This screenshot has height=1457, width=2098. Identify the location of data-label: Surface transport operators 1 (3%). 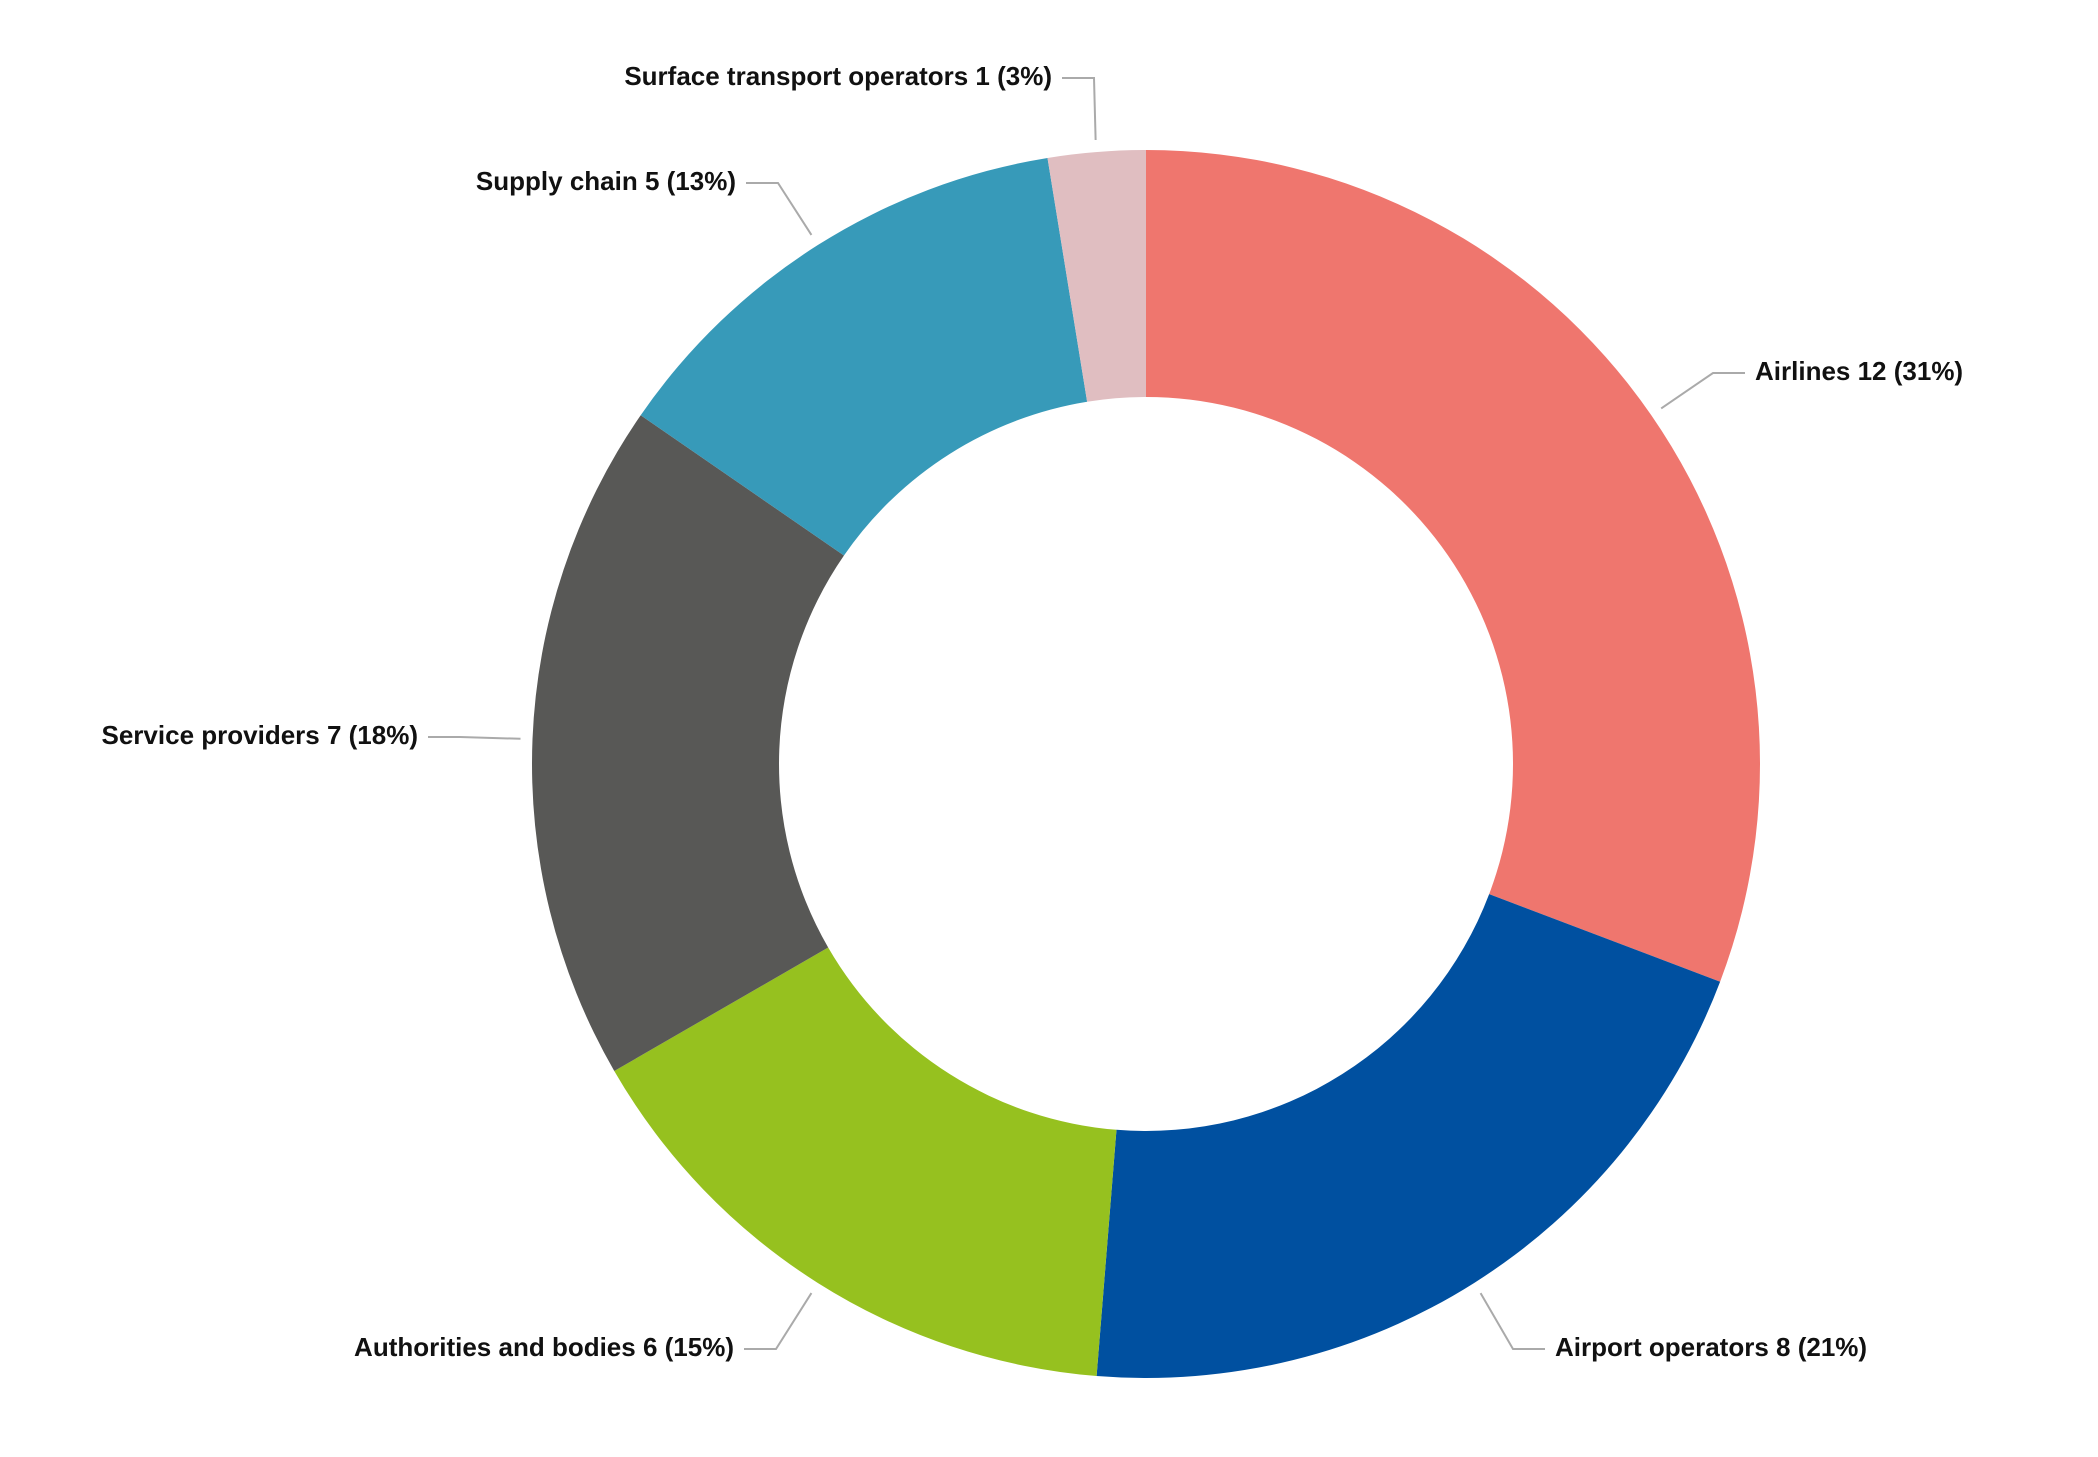
(838, 76).